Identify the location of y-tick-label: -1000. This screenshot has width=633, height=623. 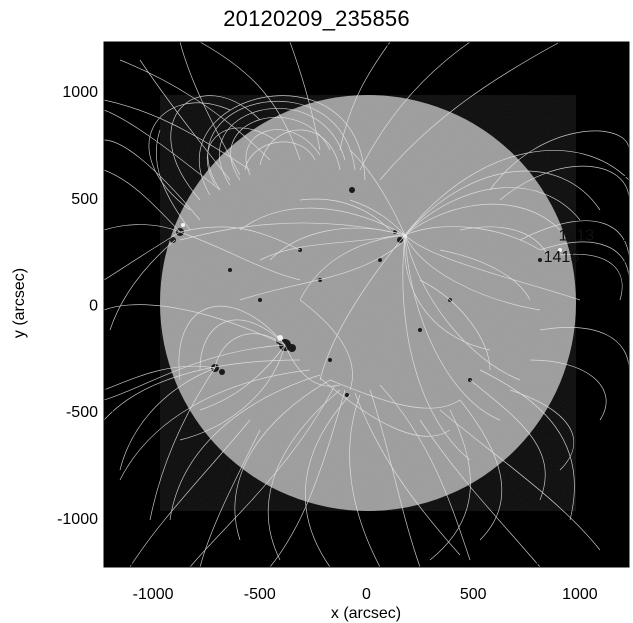
(77, 519).